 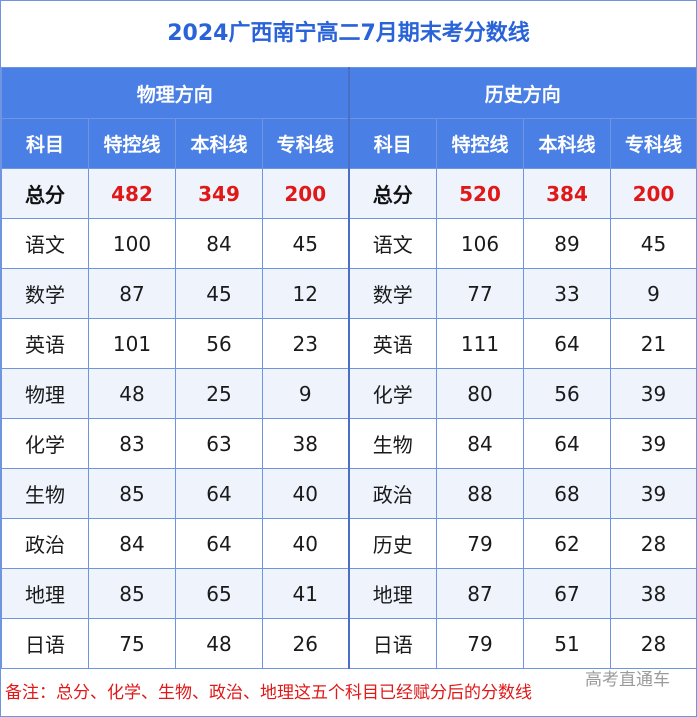 What do you see at coordinates (480, 293) in the screenshot?
I see `cell-special: 77` at bounding box center [480, 293].